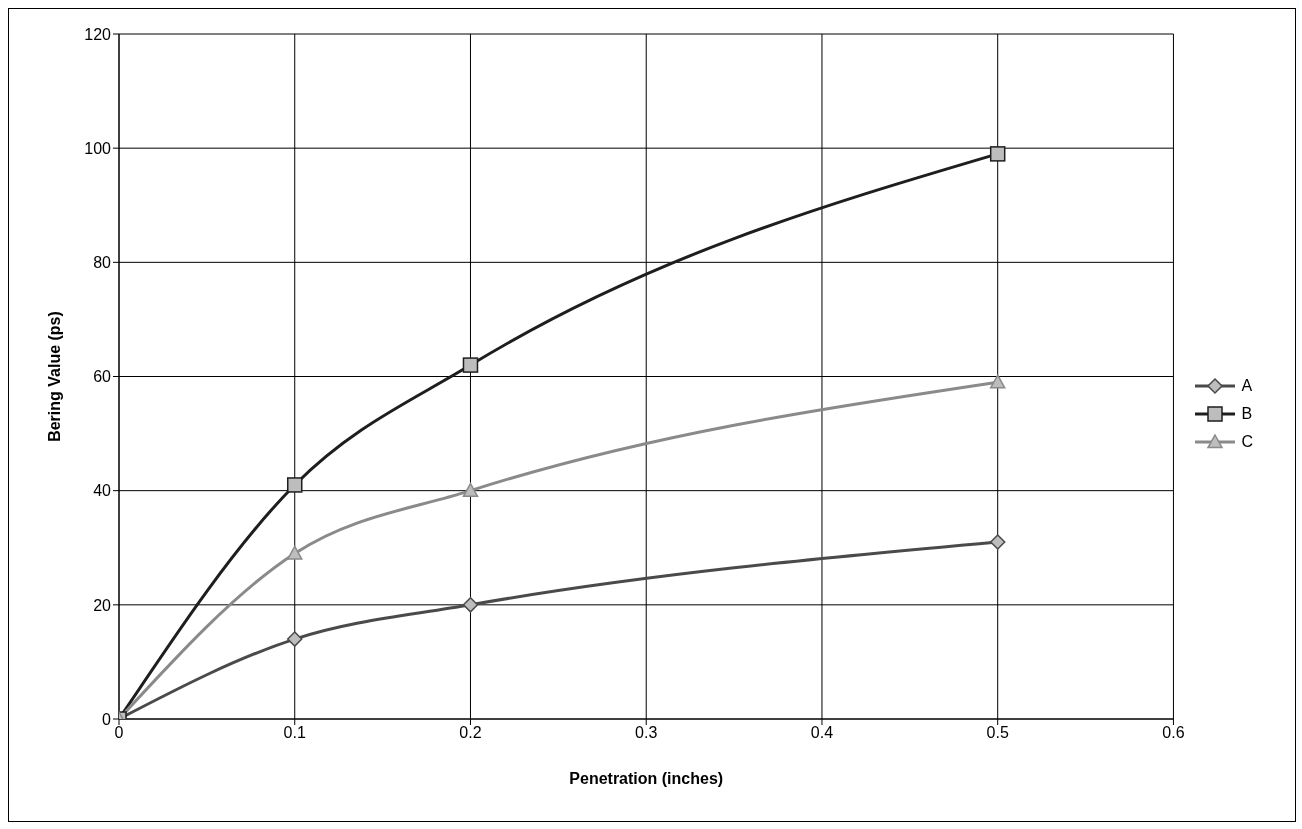 The width and height of the screenshot is (1302, 829). I want to click on y-axis-title: Bering Value (ps), so click(54, 376).